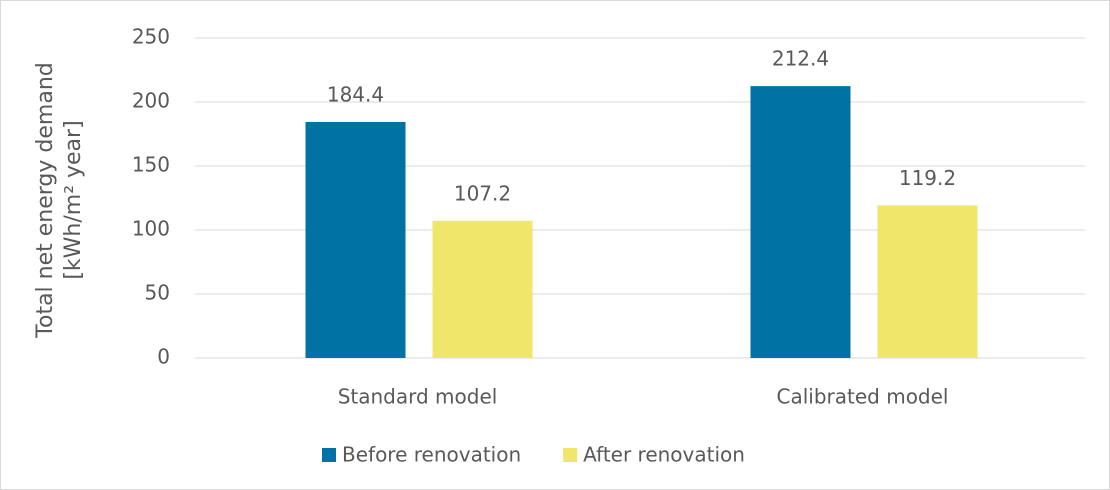  I want to click on y-axis-label-line: [kWh/m² year], so click(73, 199).